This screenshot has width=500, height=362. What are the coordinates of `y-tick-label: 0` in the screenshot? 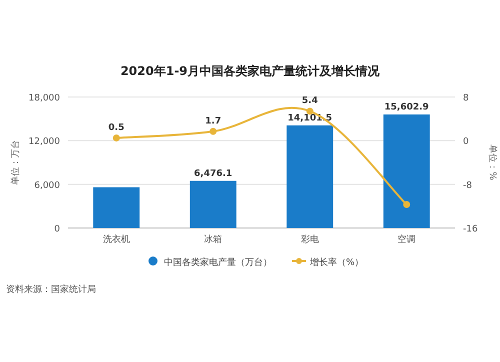 It's located at (57, 229).